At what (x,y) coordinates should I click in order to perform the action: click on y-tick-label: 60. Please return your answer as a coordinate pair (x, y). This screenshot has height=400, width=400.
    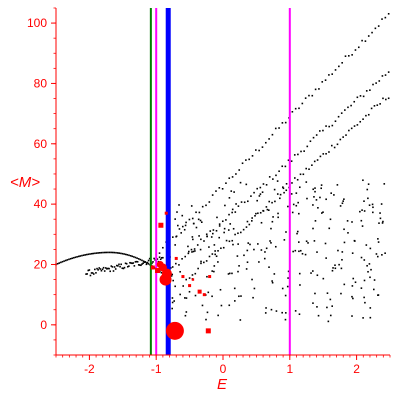
    Looking at the image, I should click on (41, 144).